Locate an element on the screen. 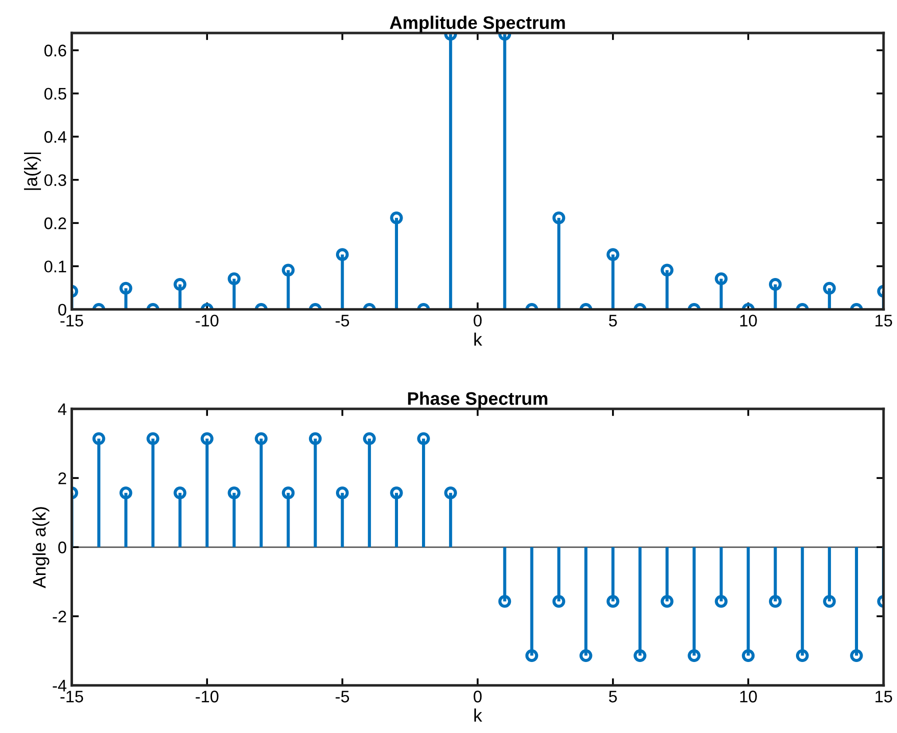  y-tick-label: 0.1 is located at coordinates (55, 266).